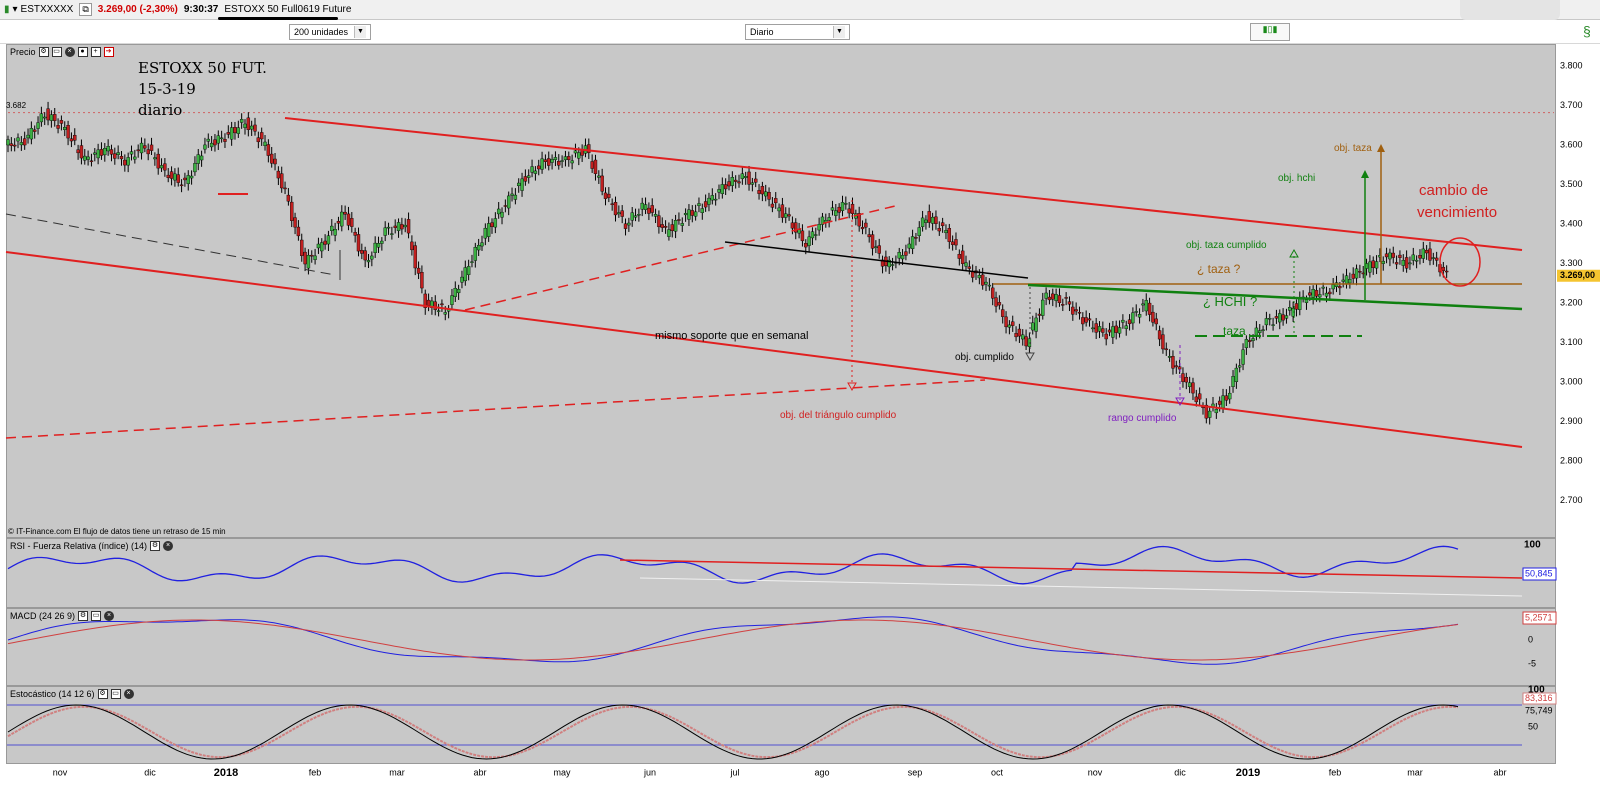 Image resolution: width=1600 pixels, height=796 pixels. What do you see at coordinates (1587, 31) in the screenshot?
I see `settings-icon: §` at bounding box center [1587, 31].